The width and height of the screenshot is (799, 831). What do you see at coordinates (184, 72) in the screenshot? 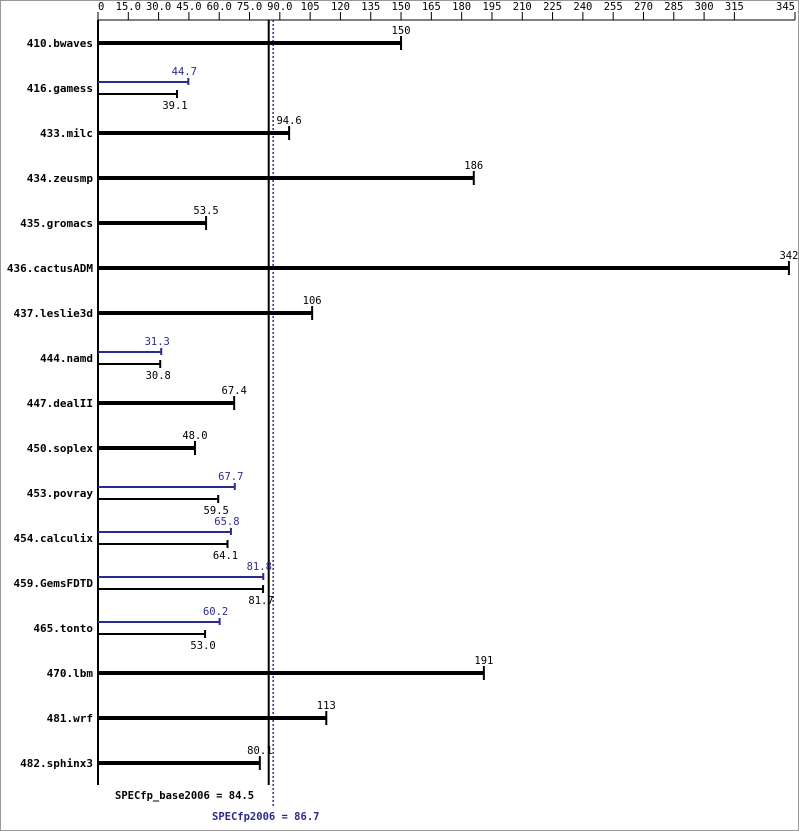
I see `value-label: 44.7` at bounding box center [184, 72].